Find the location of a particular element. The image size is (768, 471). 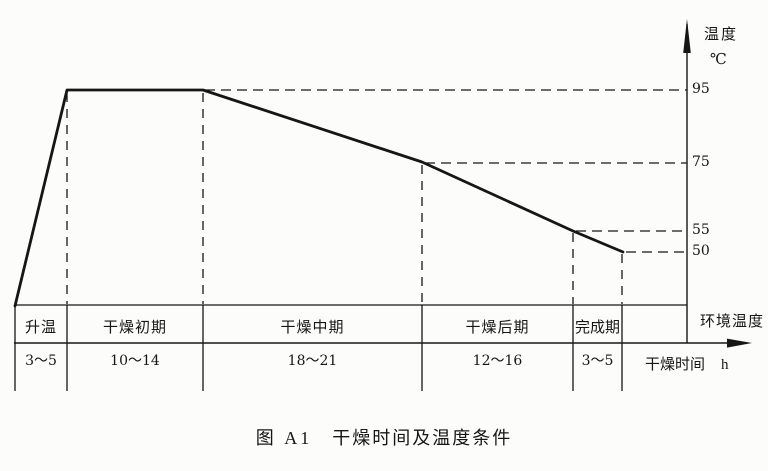

x-axis-arrowhead-icon is located at coordinates (739, 343).